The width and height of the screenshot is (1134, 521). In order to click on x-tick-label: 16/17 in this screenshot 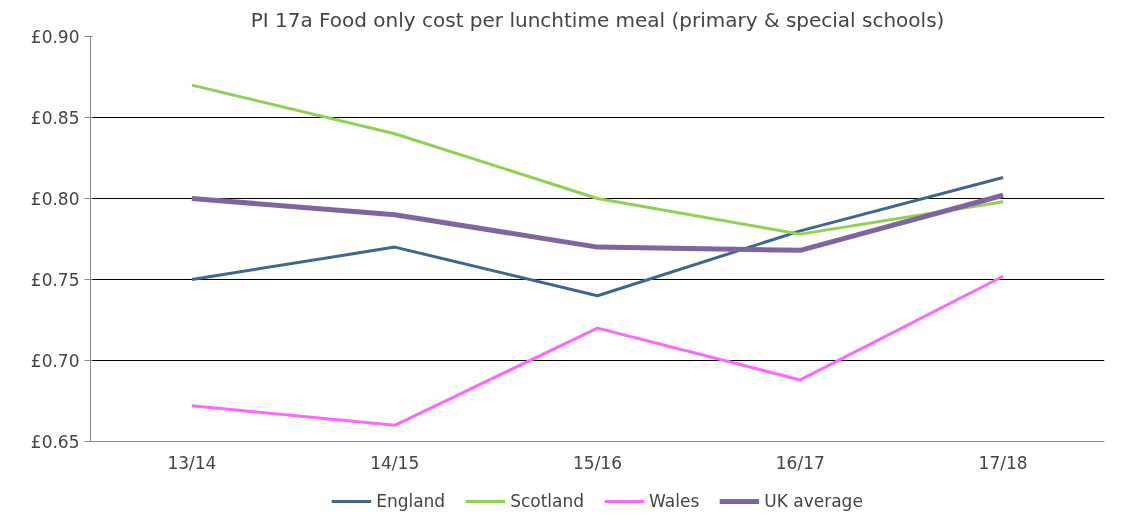, I will do `click(800, 462)`.